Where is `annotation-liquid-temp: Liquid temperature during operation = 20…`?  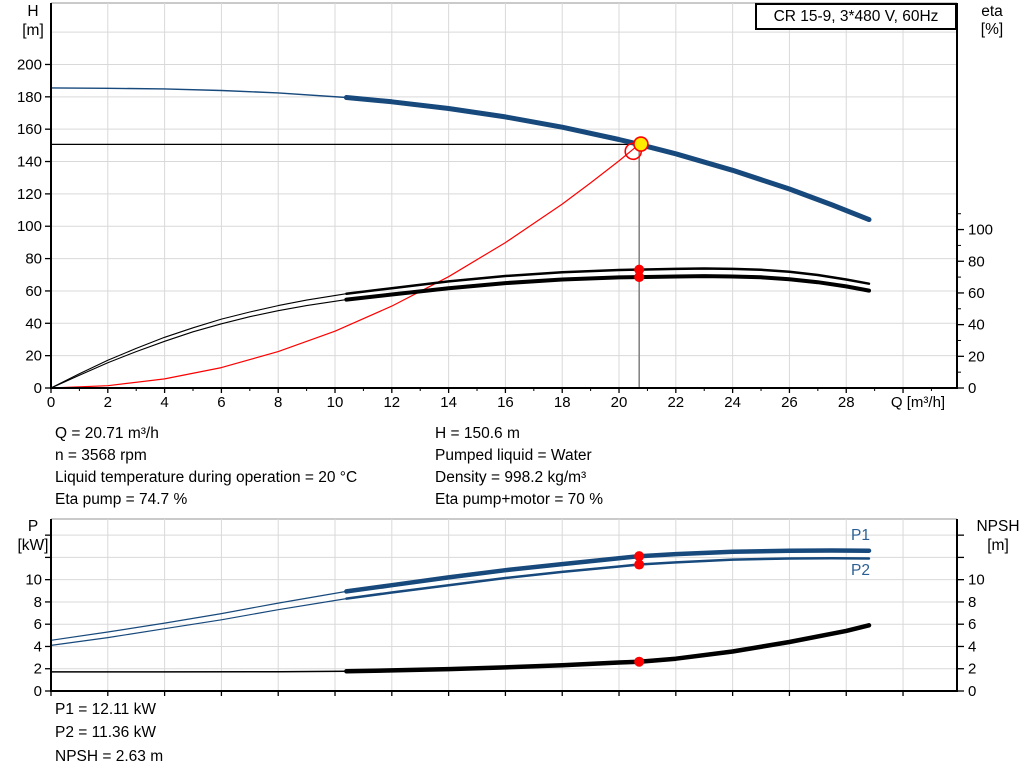
annotation-liquid-temp: Liquid temperature during operation = 20… is located at coordinates (206, 477).